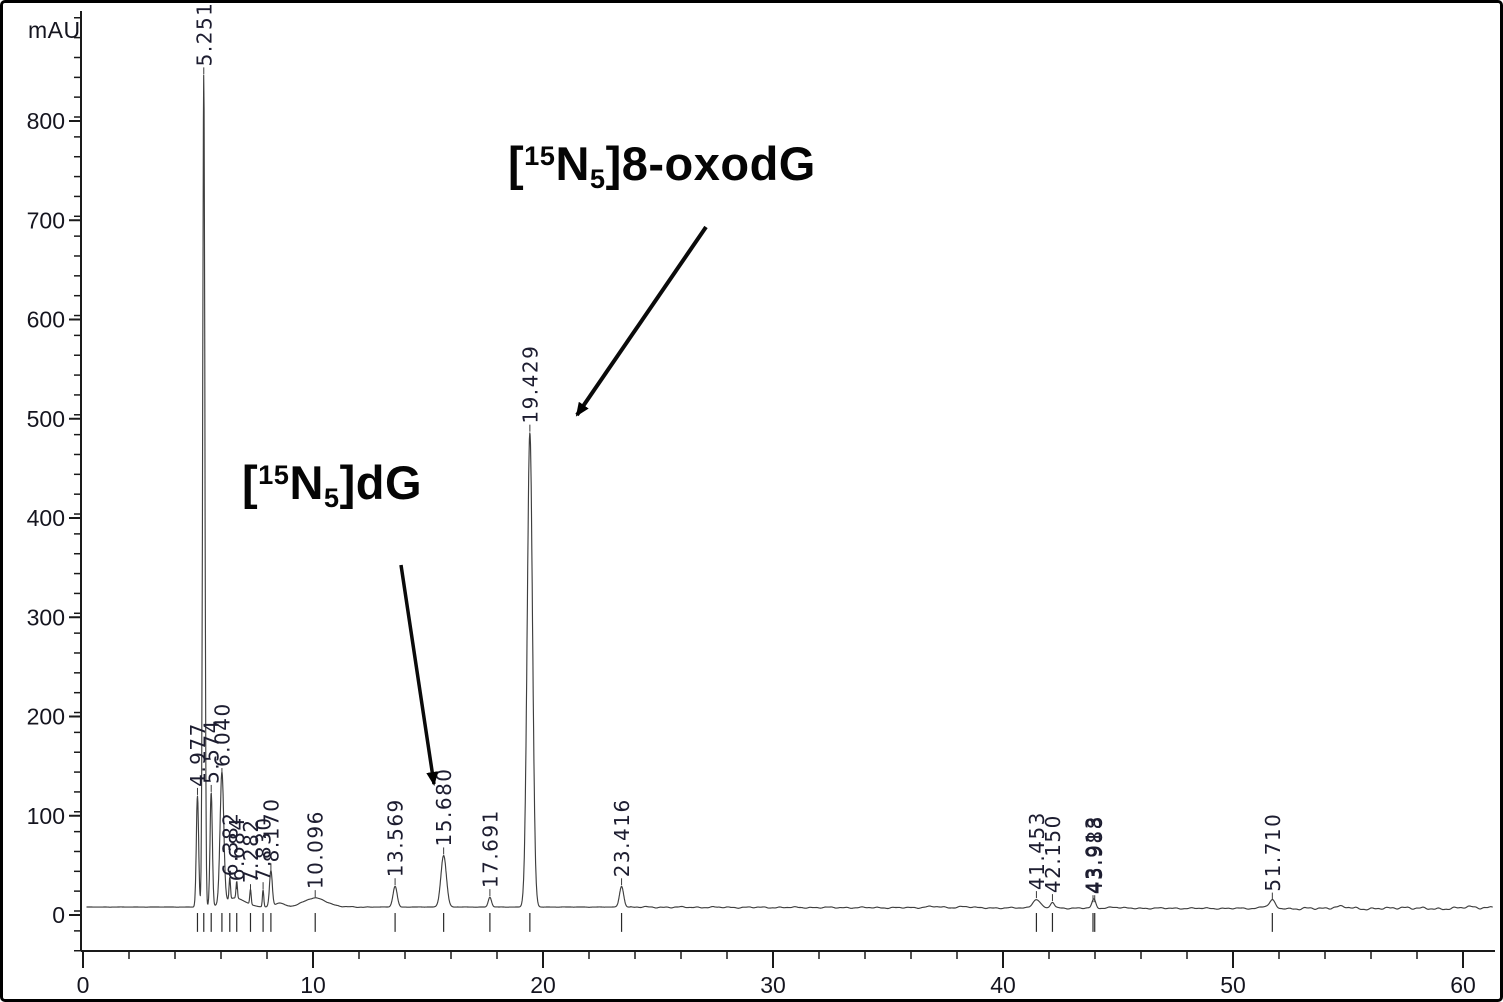 The height and width of the screenshot is (1002, 1503). I want to click on peak-retention-time-label: 42.150, so click(1053, 853).